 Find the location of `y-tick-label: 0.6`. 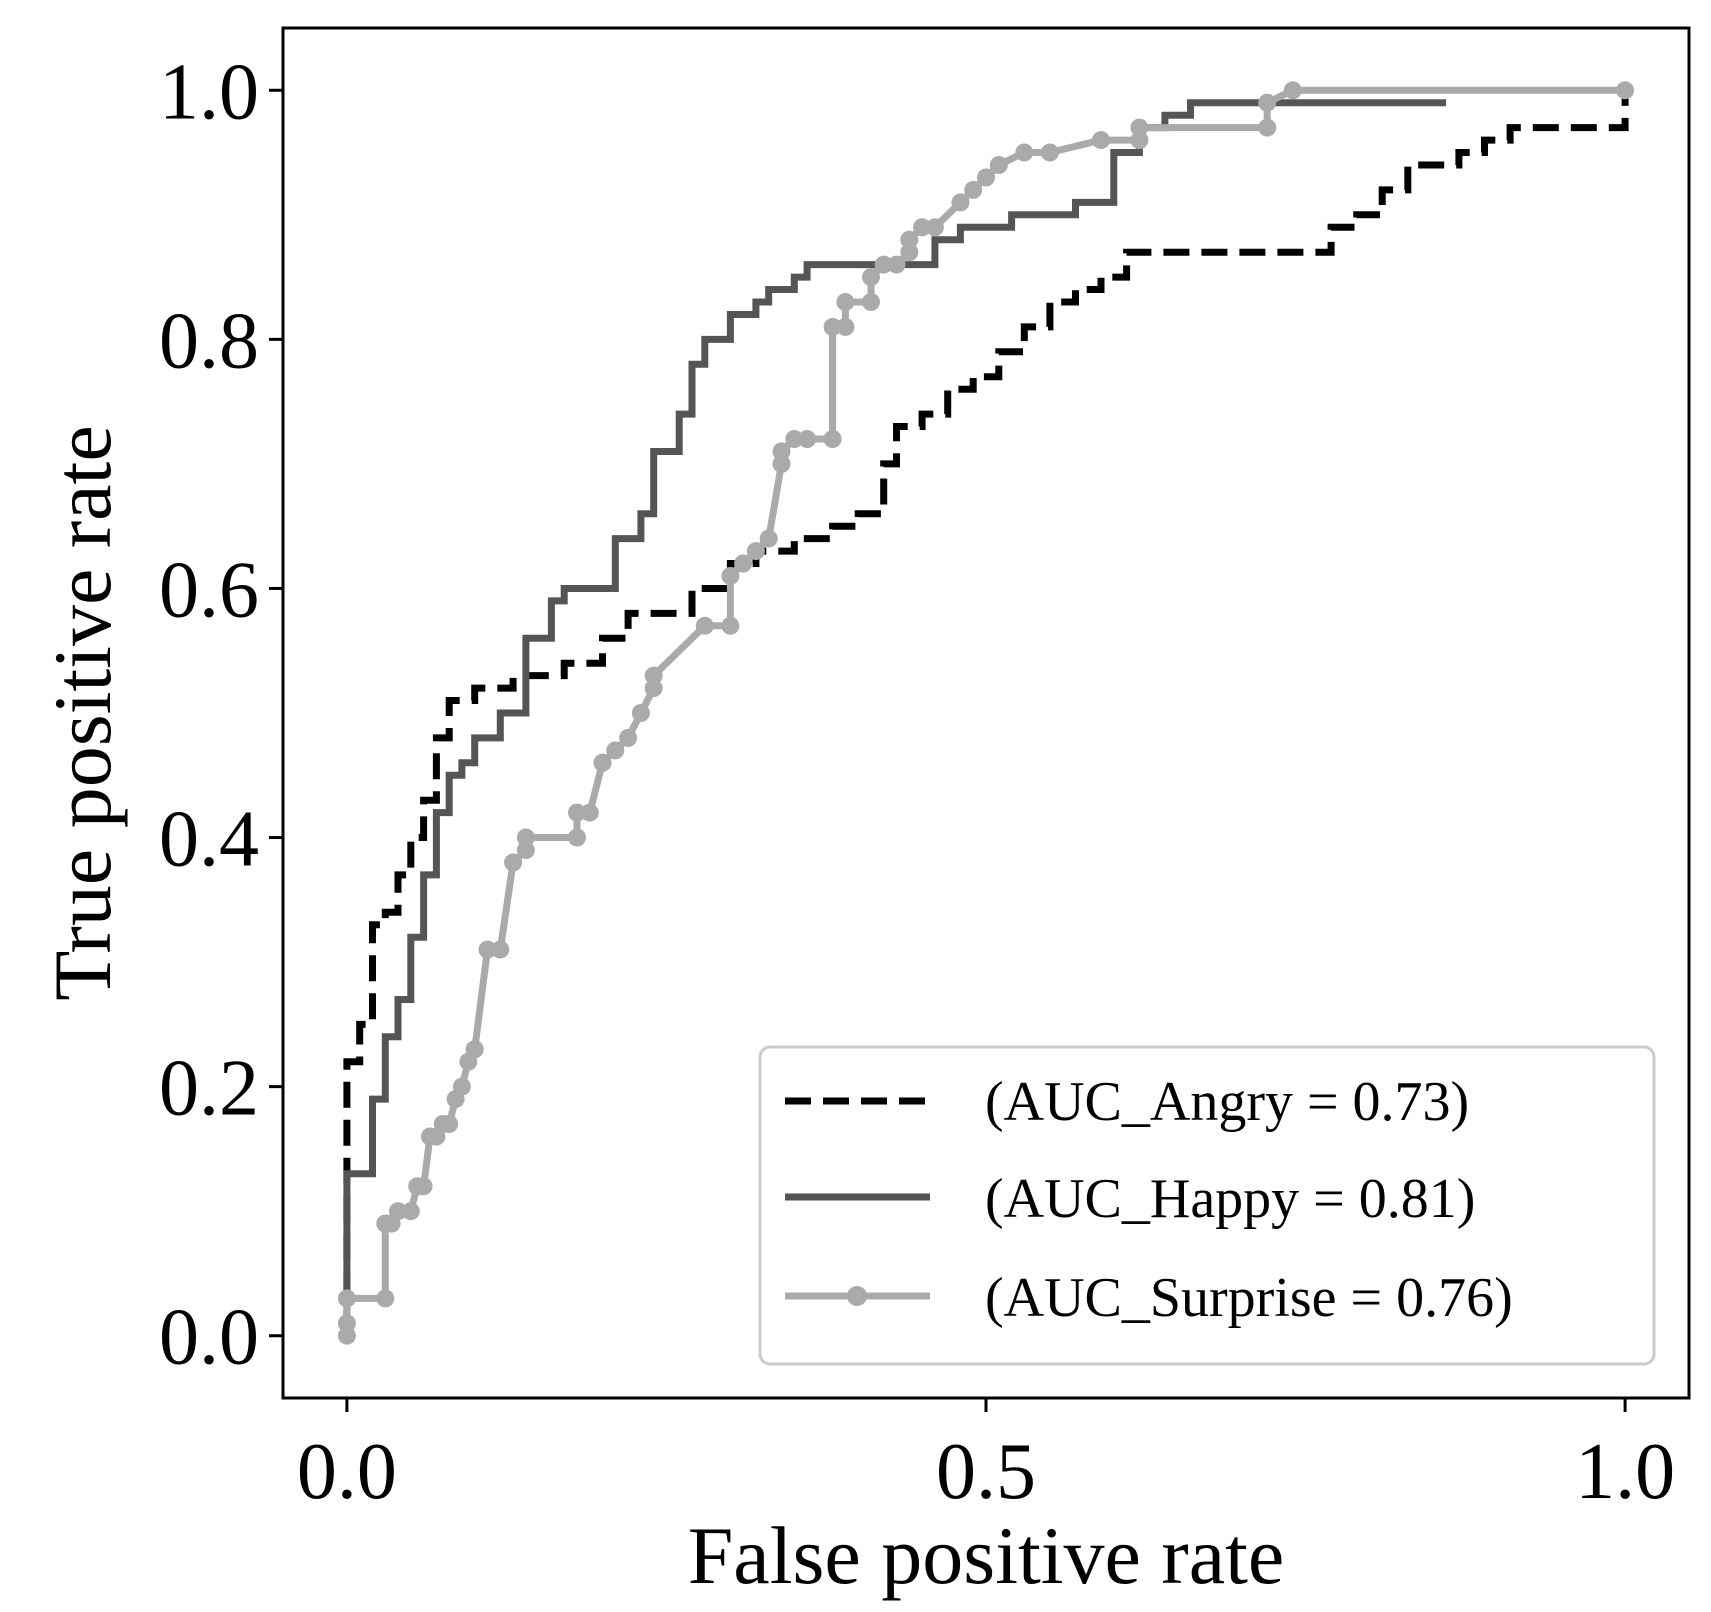

y-tick-label: 0.6 is located at coordinates (209, 590).